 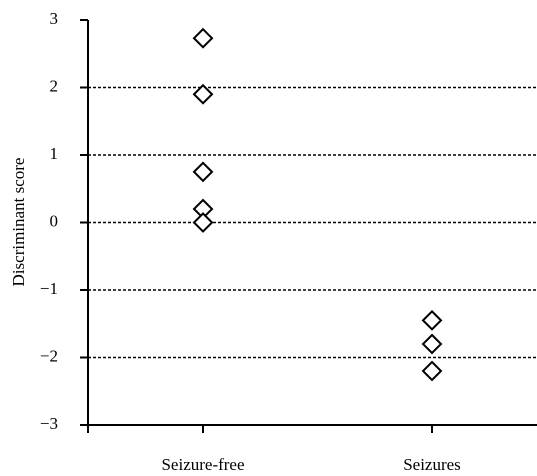 What do you see at coordinates (49, 355) in the screenshot?
I see `y-tick-label: −2` at bounding box center [49, 355].